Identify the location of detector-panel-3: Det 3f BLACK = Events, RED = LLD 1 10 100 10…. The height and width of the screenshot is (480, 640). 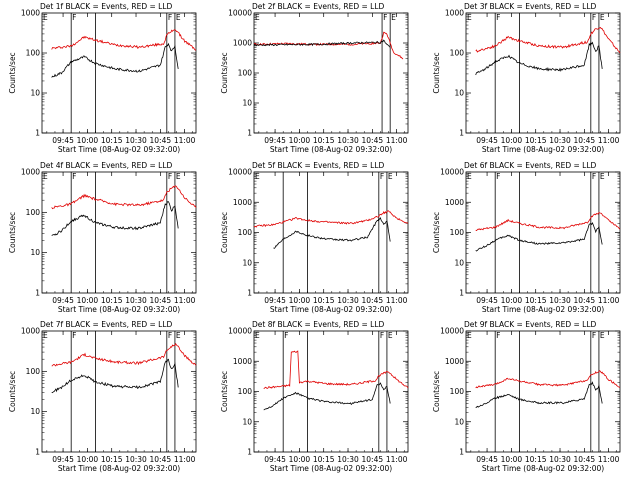
(526, 78).